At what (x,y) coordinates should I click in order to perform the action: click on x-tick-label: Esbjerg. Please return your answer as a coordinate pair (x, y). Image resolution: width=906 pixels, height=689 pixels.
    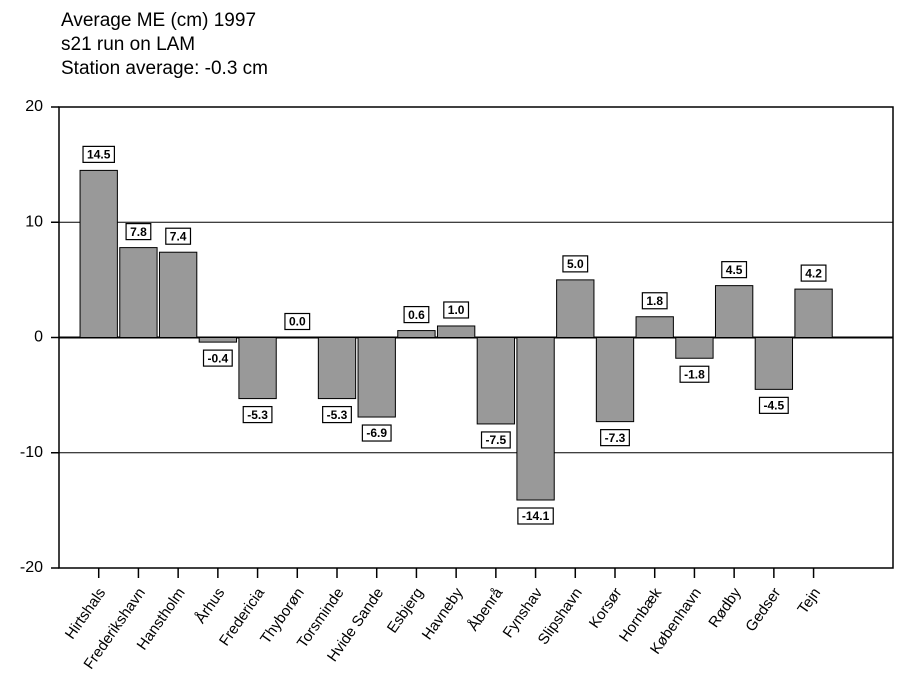
    Looking at the image, I should click on (405, 610).